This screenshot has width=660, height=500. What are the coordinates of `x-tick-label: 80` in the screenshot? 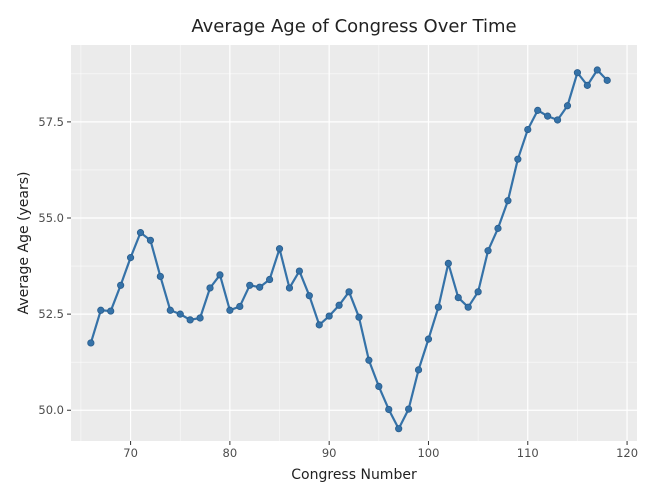 It's located at (230, 453).